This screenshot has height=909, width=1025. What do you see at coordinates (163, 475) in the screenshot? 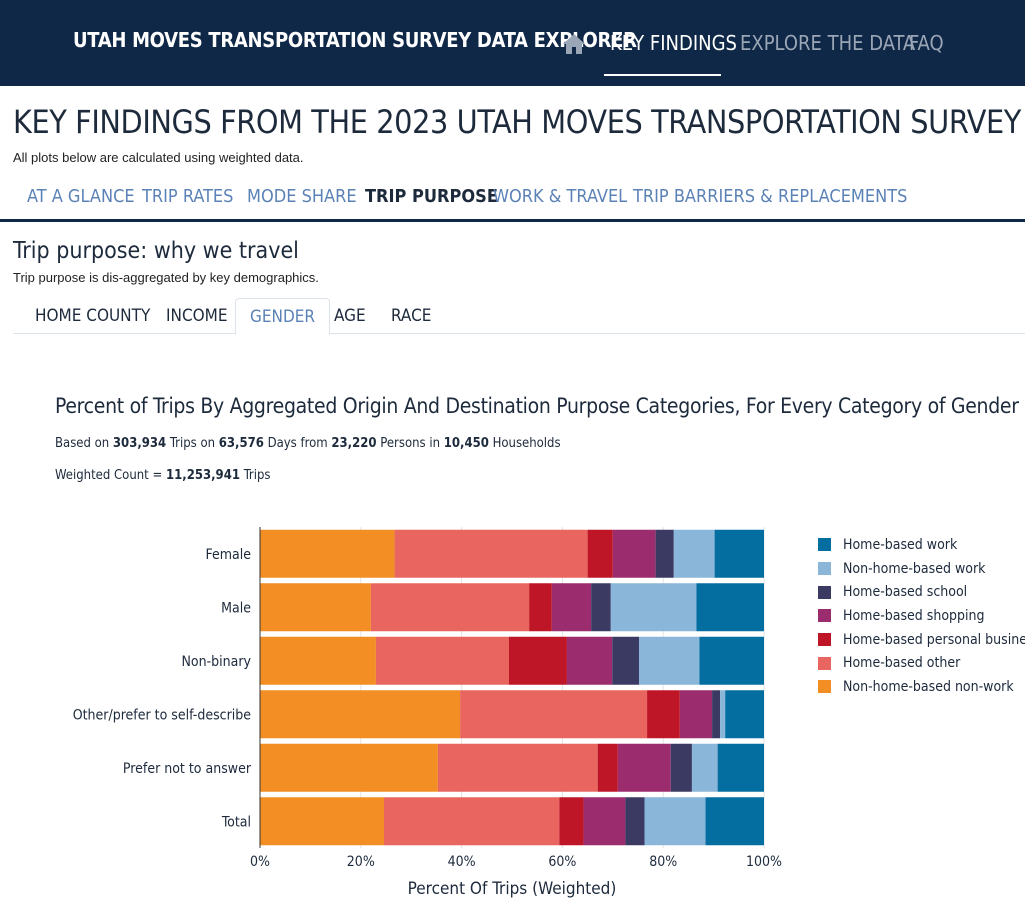
I see `weighted-count-note: Weighted Count = 11,253,941 Trips` at bounding box center [163, 475].